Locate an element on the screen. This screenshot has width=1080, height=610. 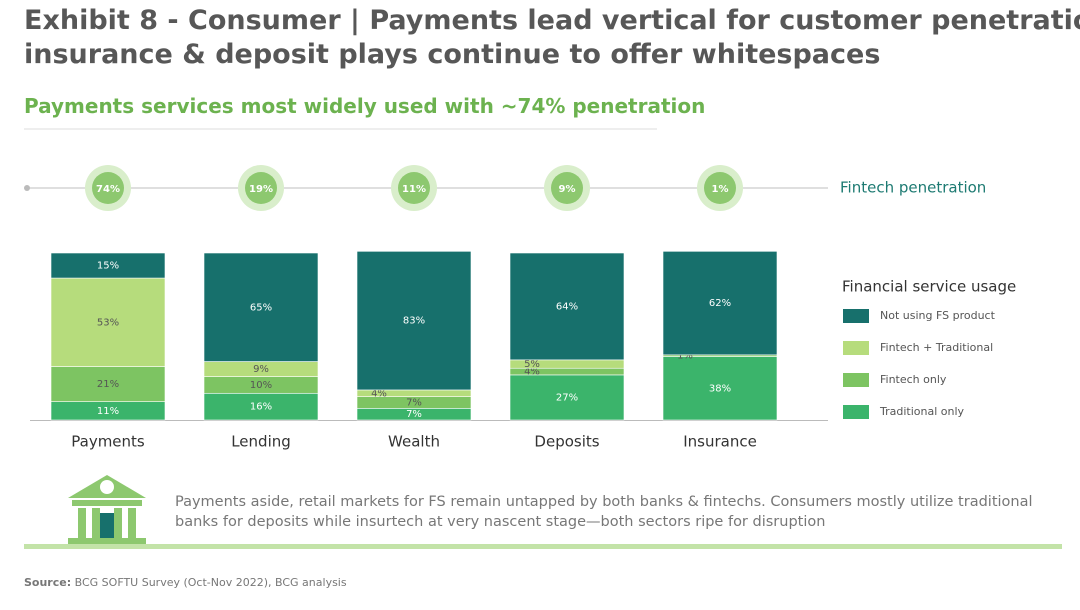
penetration-value: 1% is located at coordinates (720, 189).